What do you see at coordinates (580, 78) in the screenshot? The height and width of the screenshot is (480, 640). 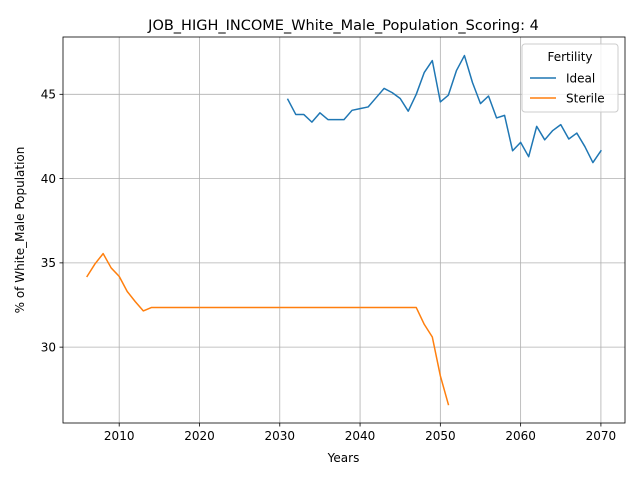 I see `legend-label-ideal: Ideal` at bounding box center [580, 78].